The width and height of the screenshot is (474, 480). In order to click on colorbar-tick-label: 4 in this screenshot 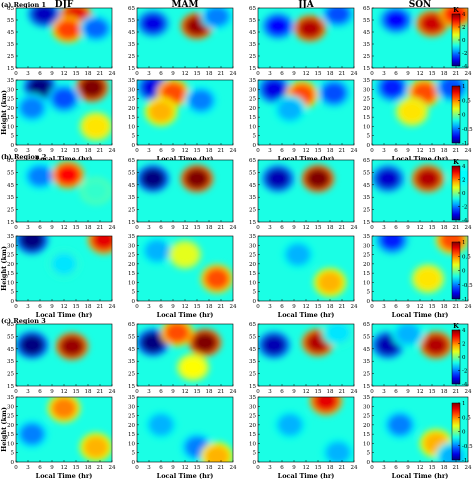, I will do `click(464, 167)`.